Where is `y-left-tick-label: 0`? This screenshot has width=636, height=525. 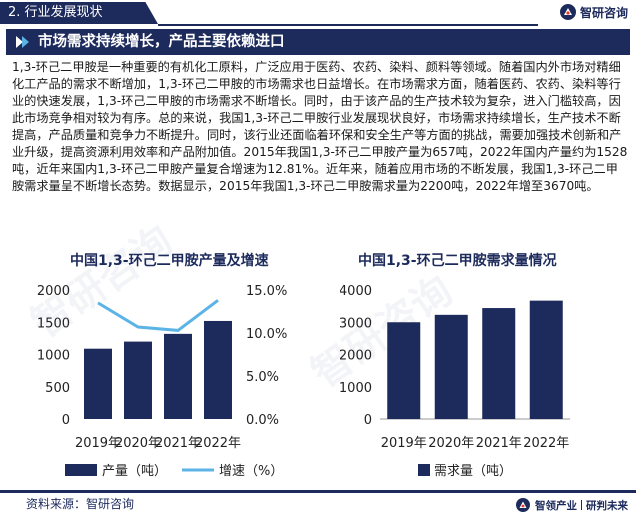
y-left-tick-label: 0 is located at coordinates (66, 420).